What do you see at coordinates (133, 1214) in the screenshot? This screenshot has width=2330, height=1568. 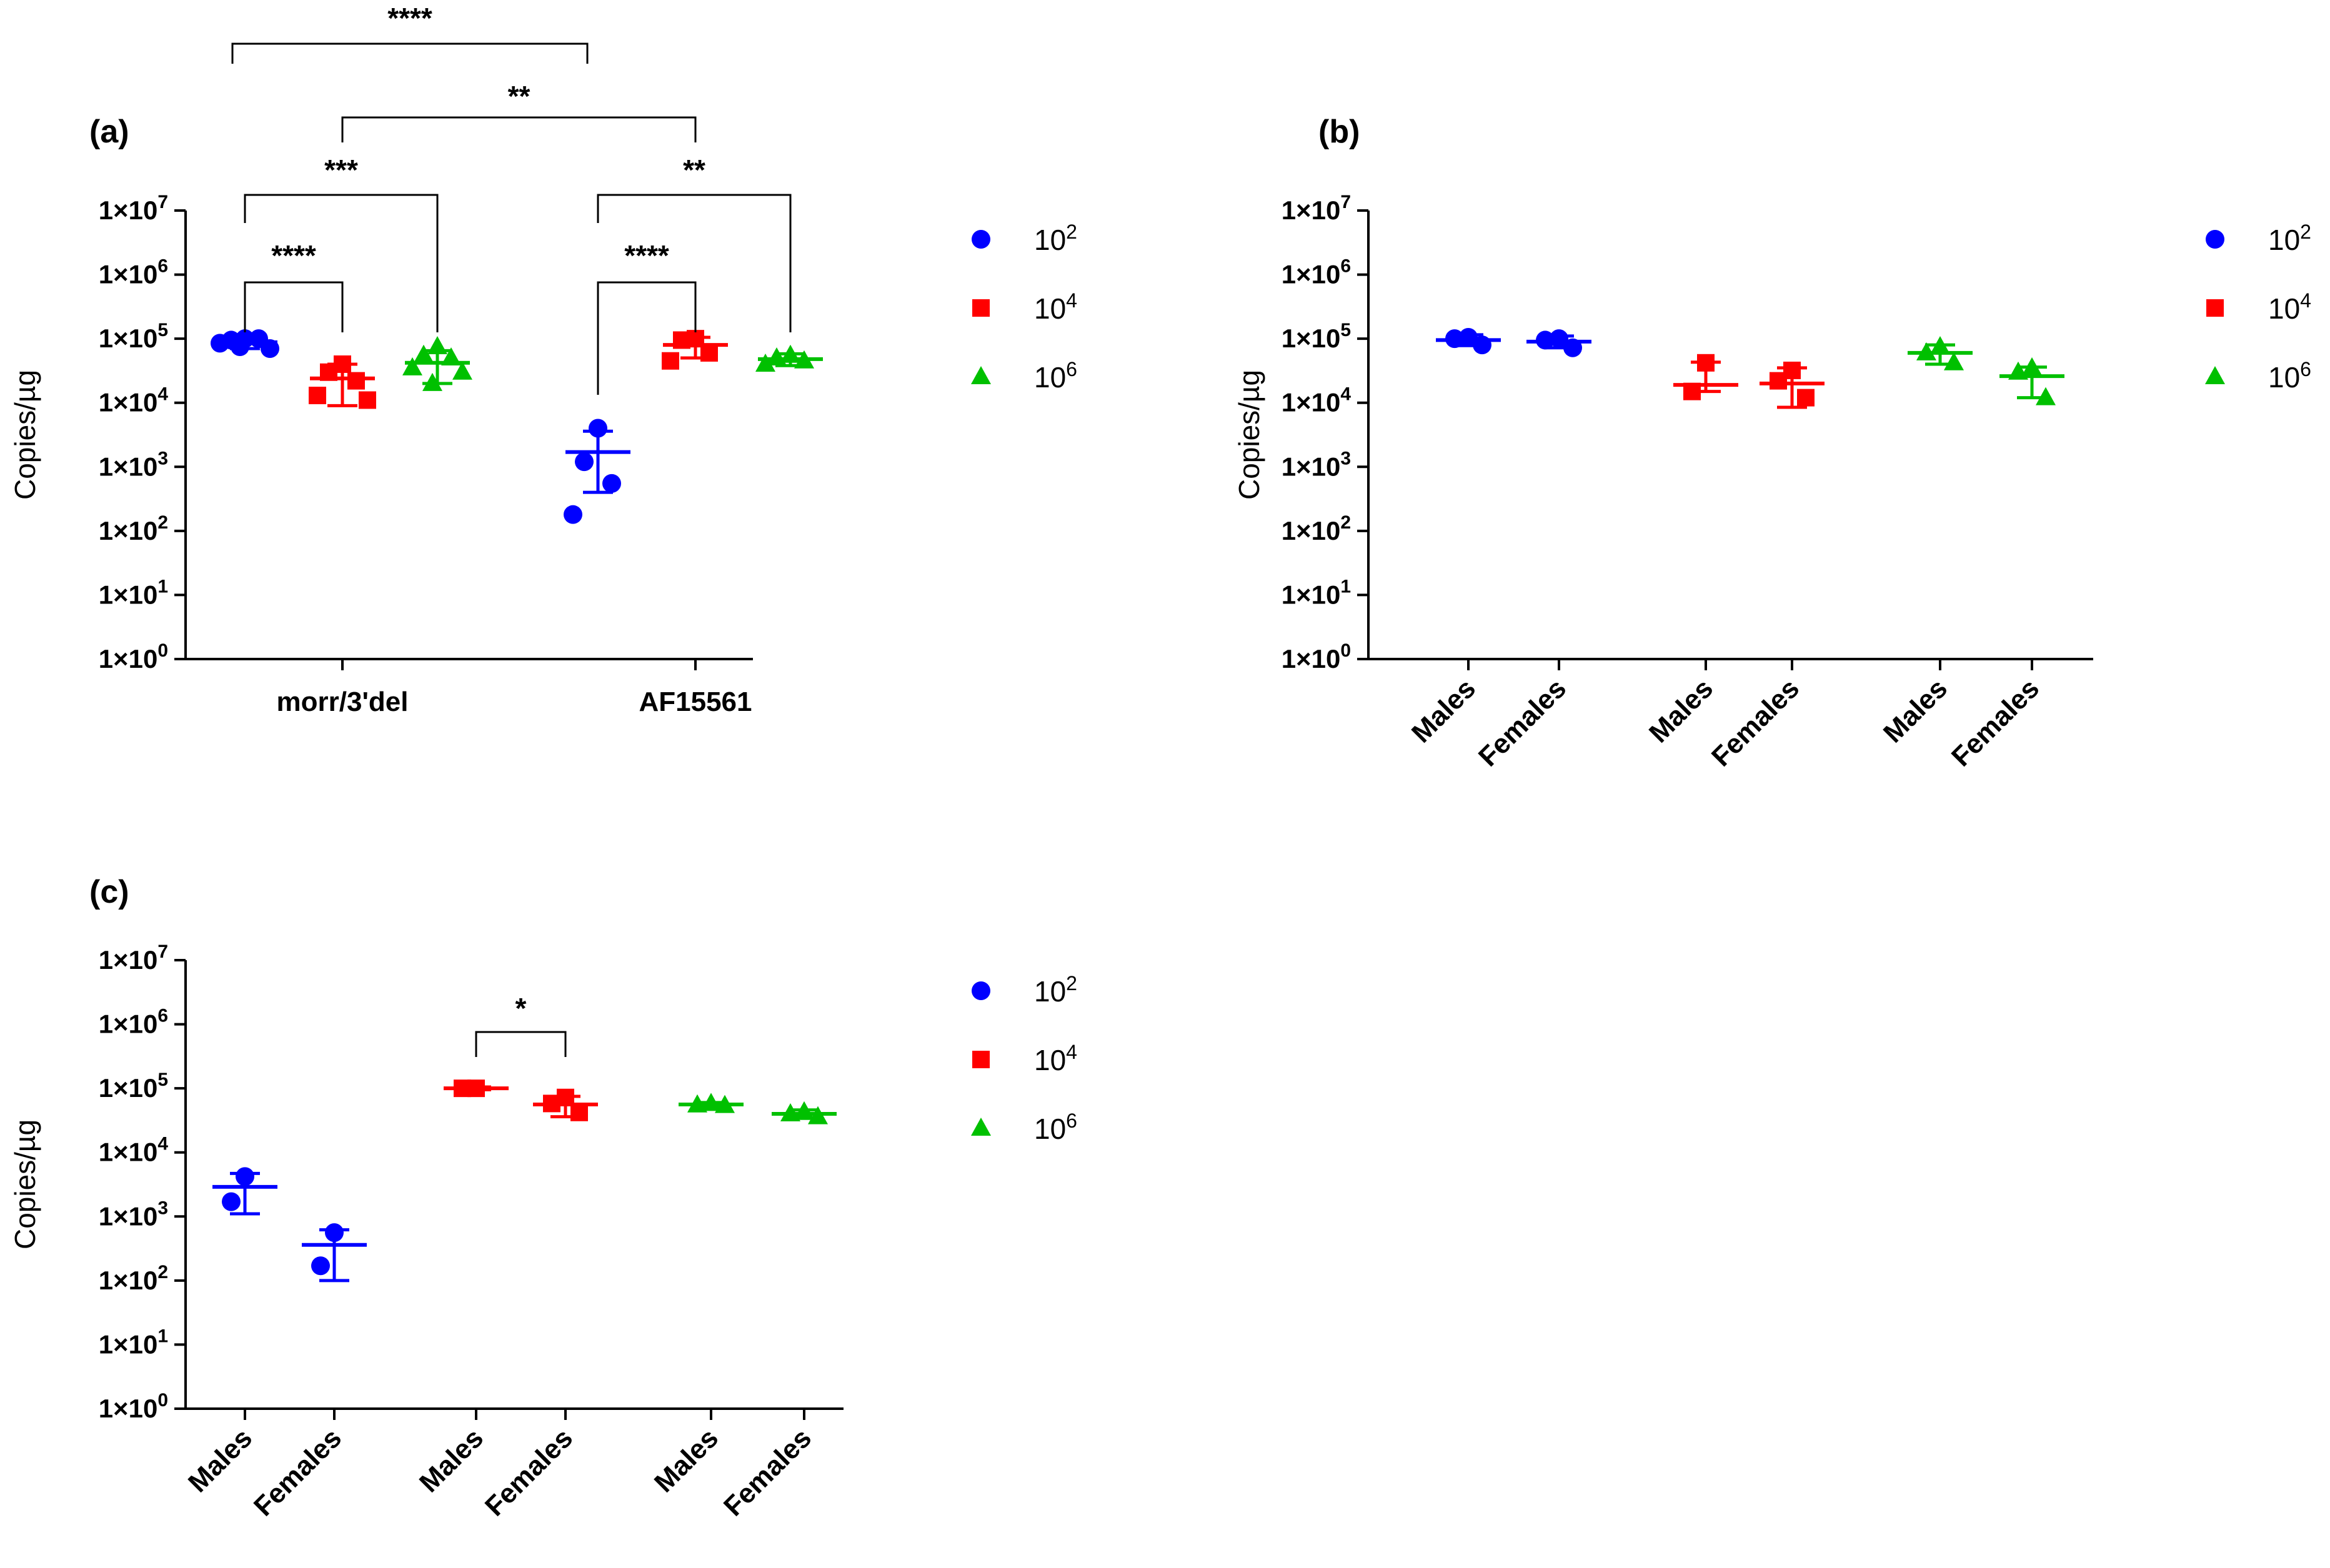 I see `y-tick-label: 1×10³` at bounding box center [133, 1214].